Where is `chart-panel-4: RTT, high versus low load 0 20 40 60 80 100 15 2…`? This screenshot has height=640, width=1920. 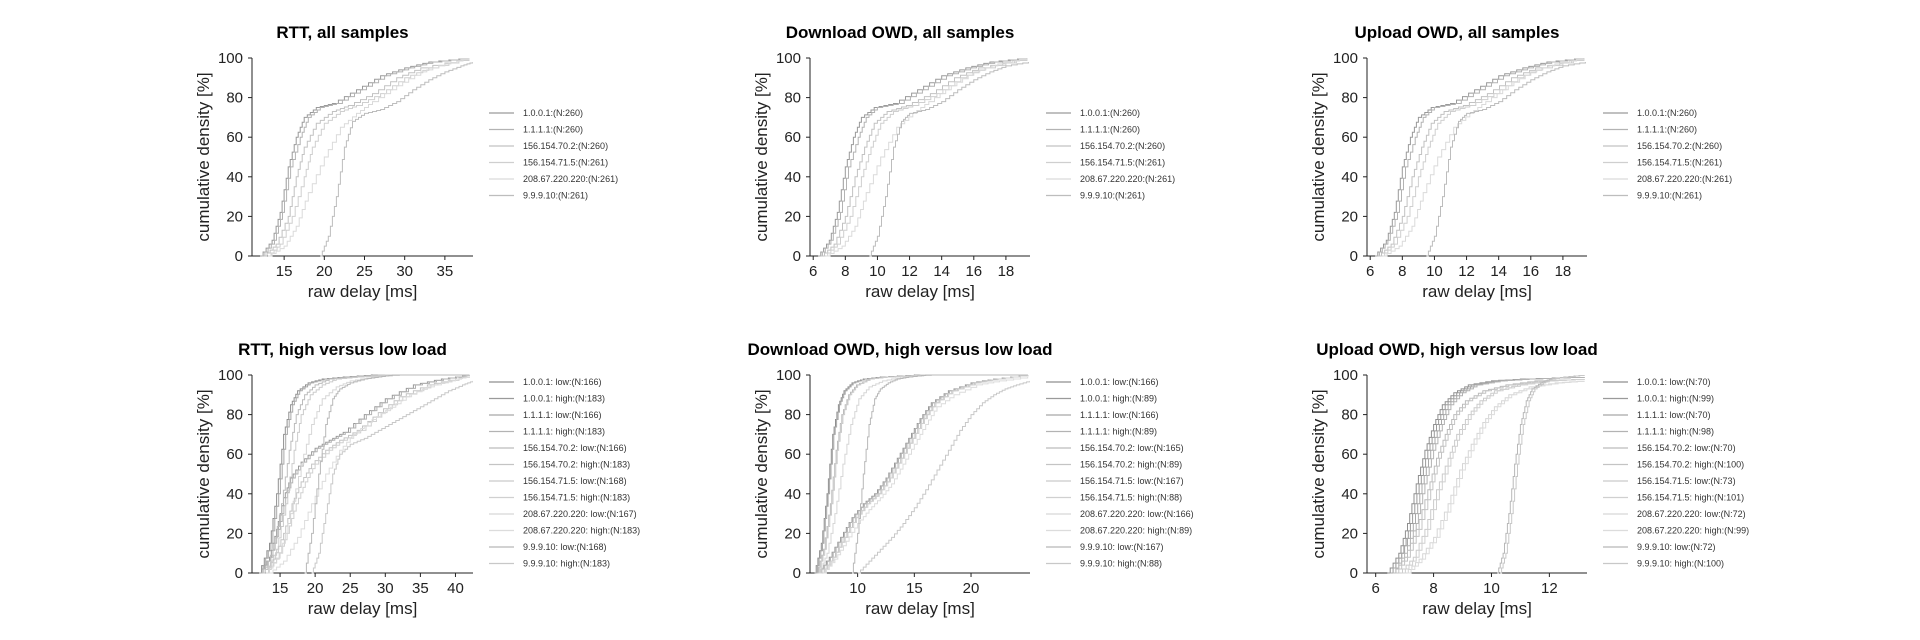
chart-panel-4: RTT, high versus low load 0 20 40 60 80 100 15 2… is located at coordinates (417, 479).